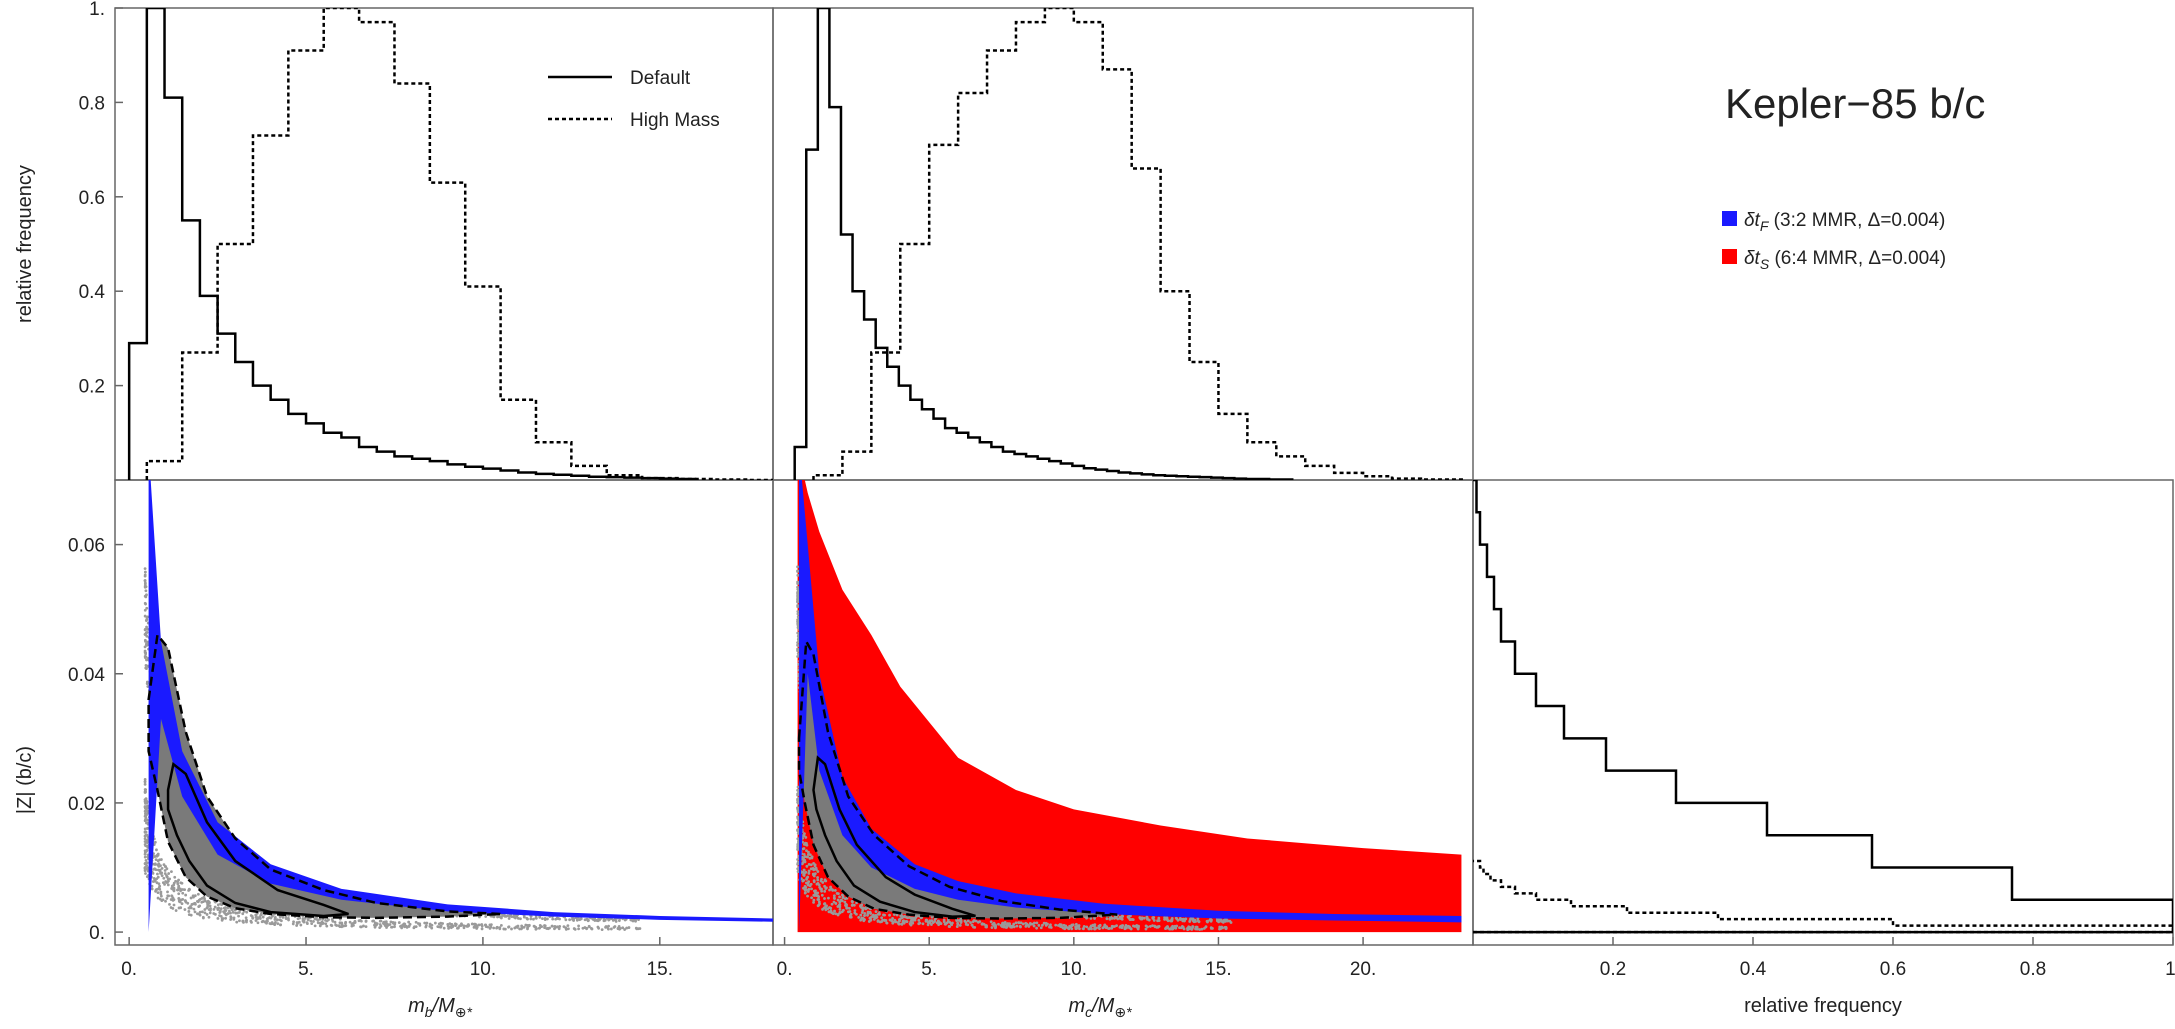  What do you see at coordinates (1823, 1006) in the screenshot?
I see `xlabel-bottom-right: relative frequency` at bounding box center [1823, 1006].